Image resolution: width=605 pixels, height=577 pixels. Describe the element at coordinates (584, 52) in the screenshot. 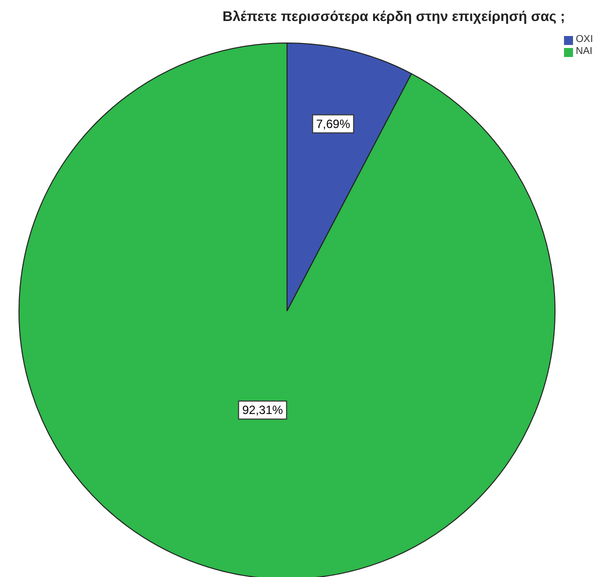

I see `slice-label: ΝΑΙ` at that location.